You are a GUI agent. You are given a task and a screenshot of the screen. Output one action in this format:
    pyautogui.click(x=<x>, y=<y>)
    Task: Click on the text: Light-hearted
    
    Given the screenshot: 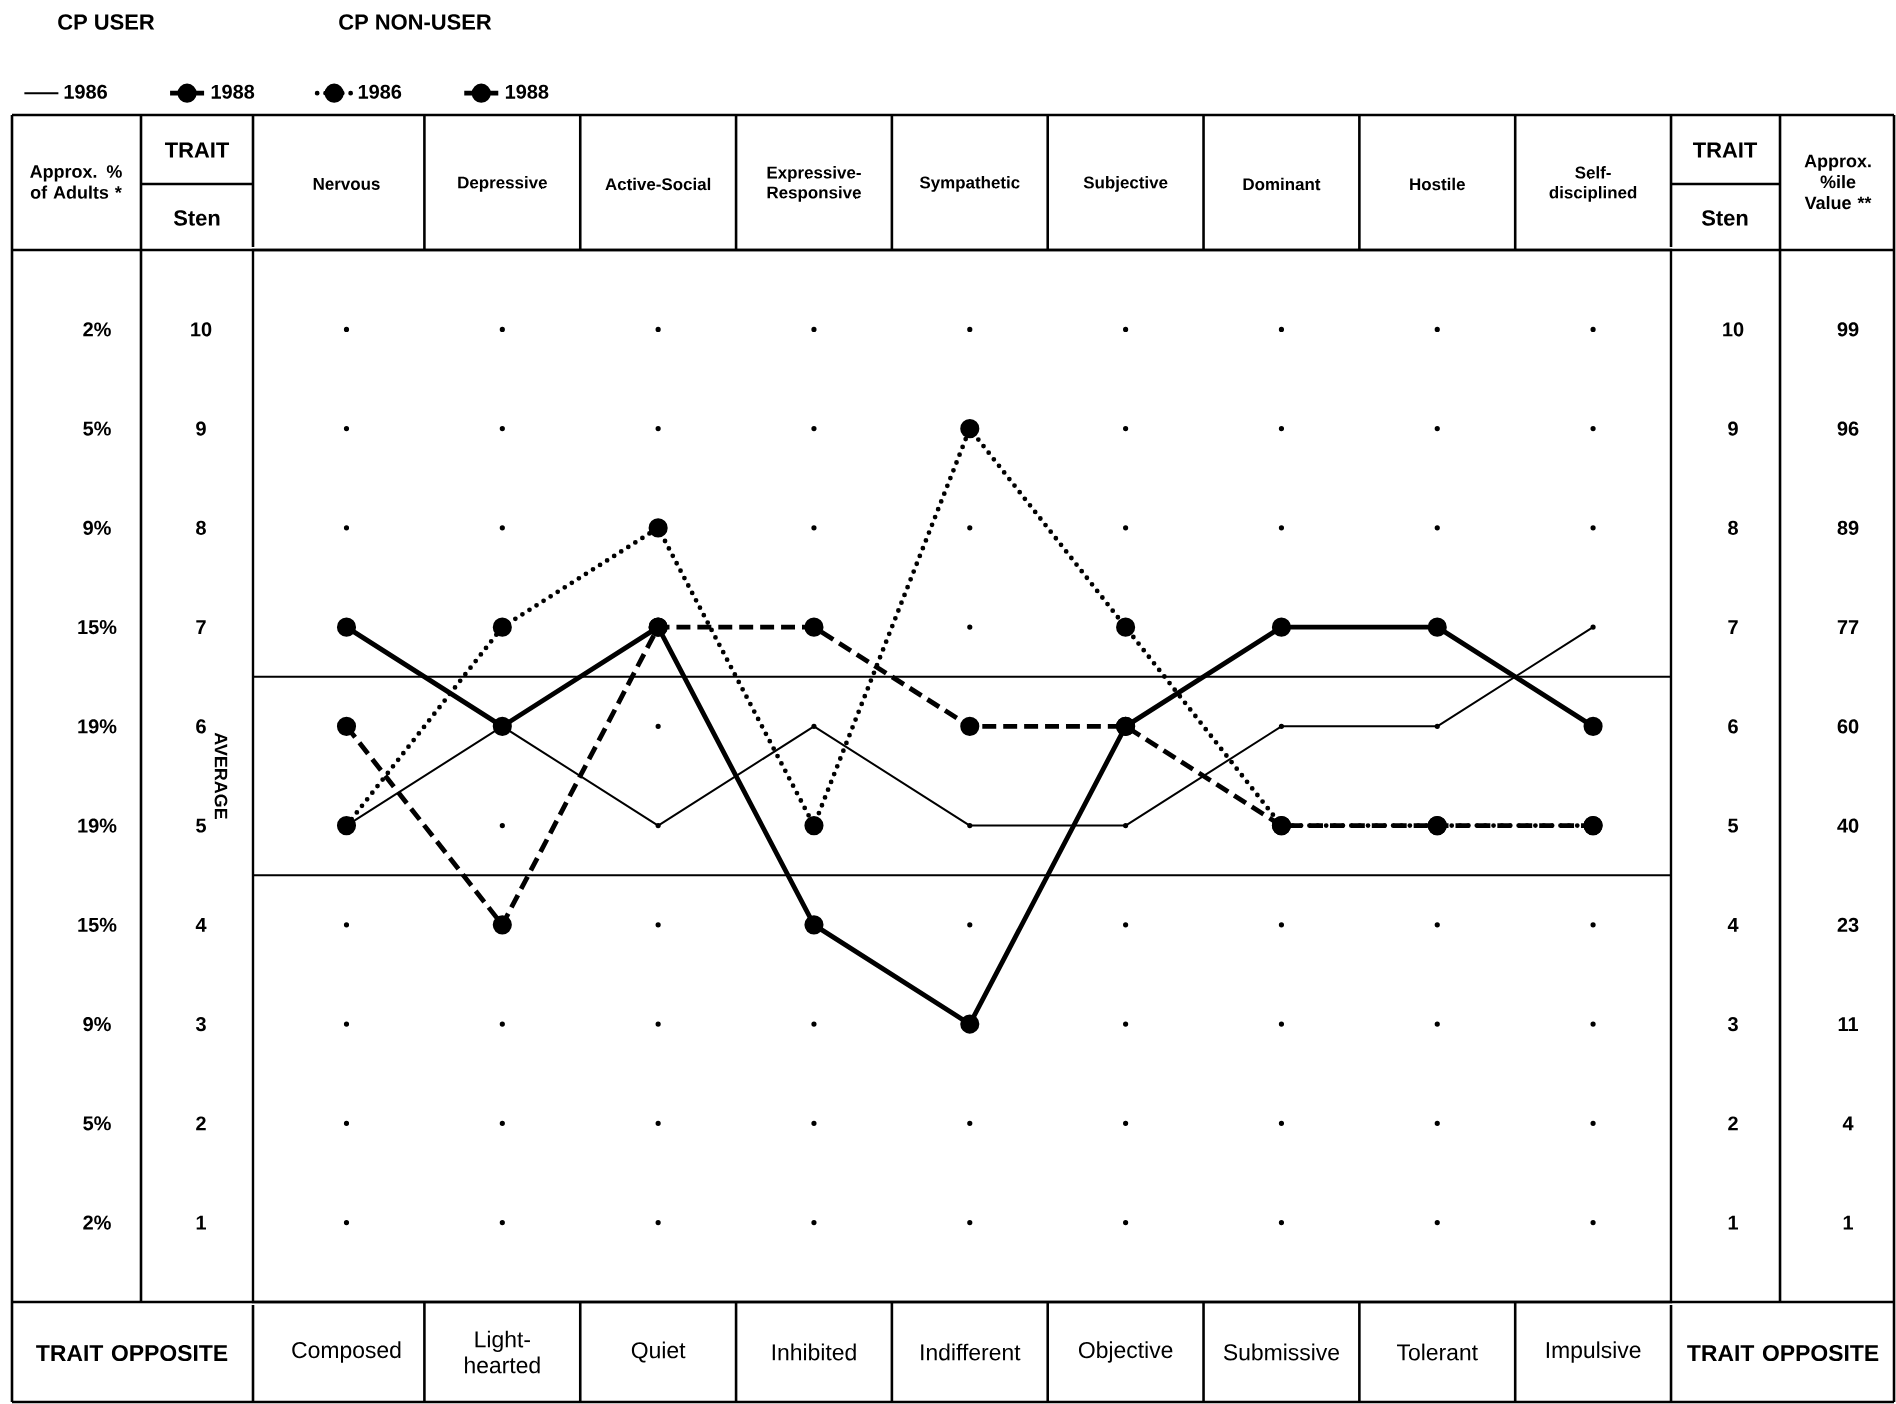 What is the action you would take?
    pyautogui.click(x=502, y=1352)
    